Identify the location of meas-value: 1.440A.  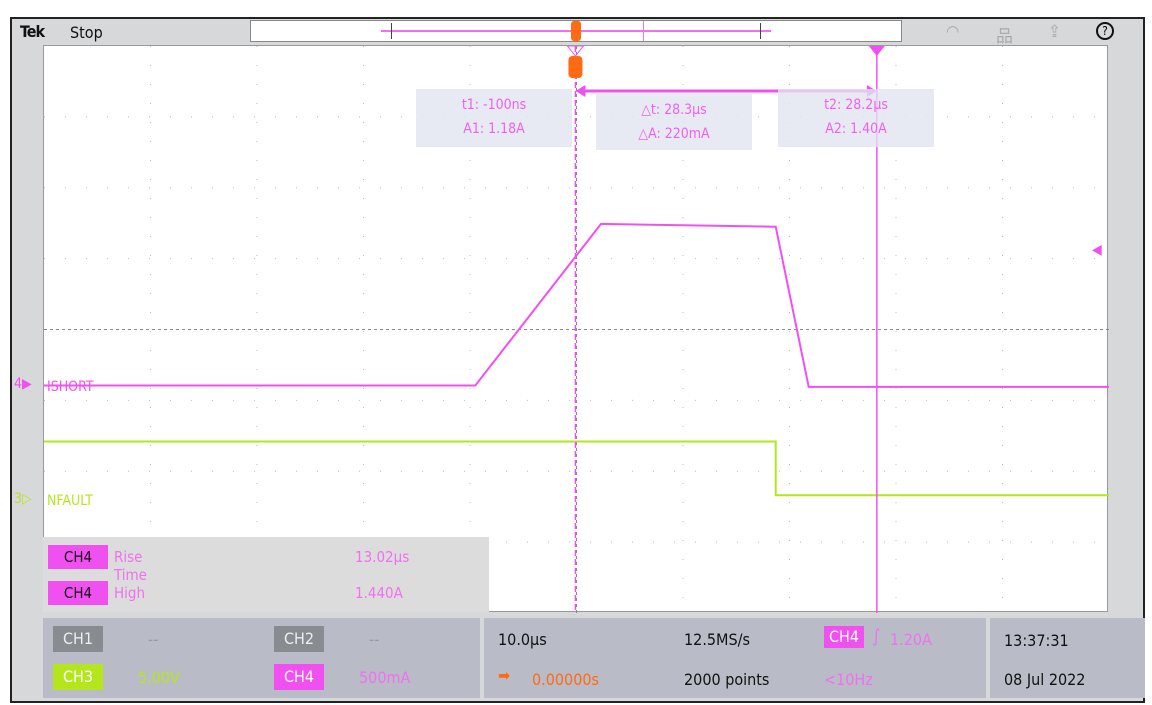
(379, 593).